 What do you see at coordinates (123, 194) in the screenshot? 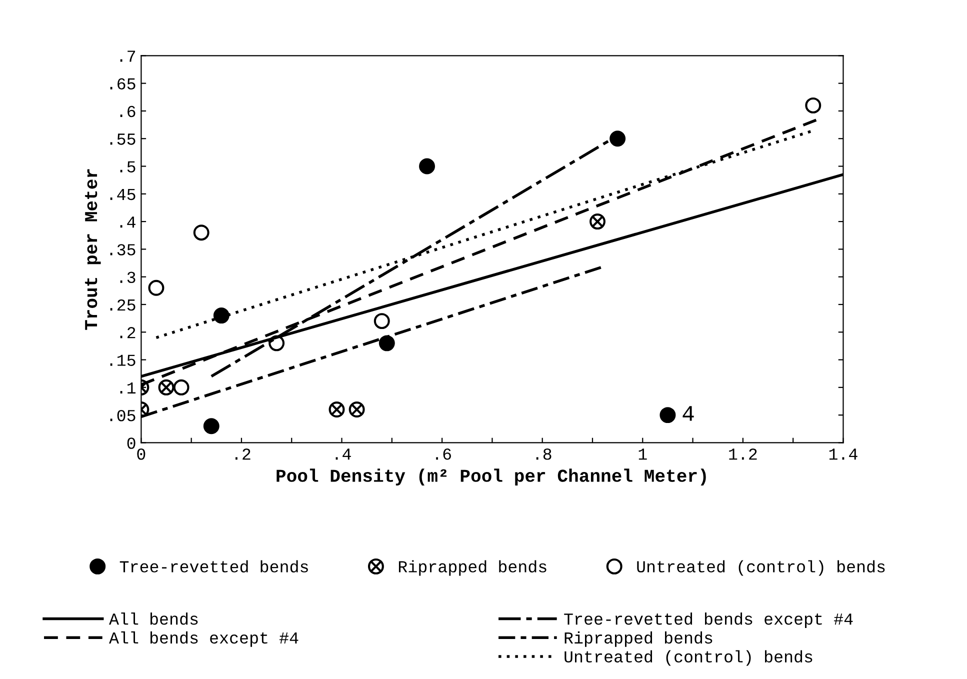
I see `y-tick-label: .45` at bounding box center [123, 194].